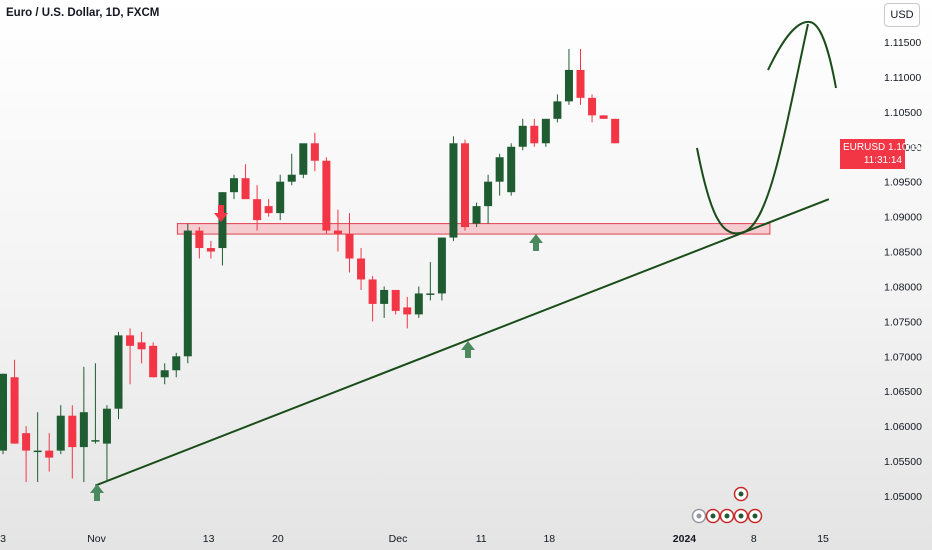 This screenshot has height=550, width=932. Describe the element at coordinates (903, 322) in the screenshot. I see `y-tick-label: 1.07500` at that location.